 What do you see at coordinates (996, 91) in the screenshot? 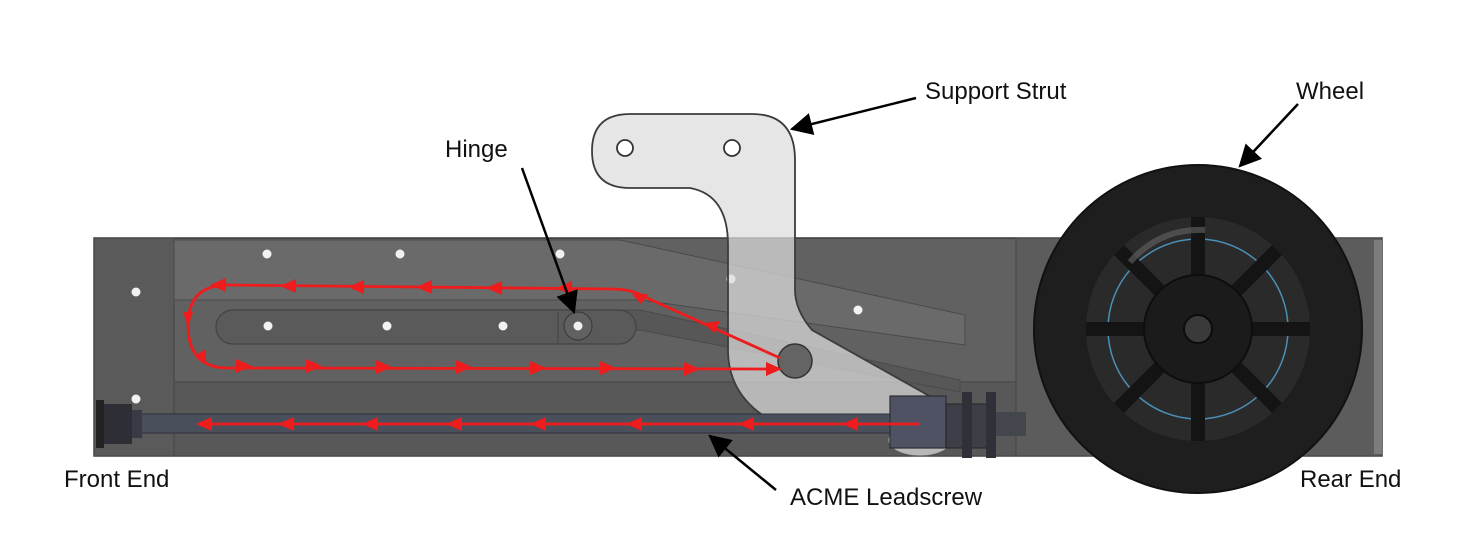
I see `label-support-strut: Support Strut` at bounding box center [996, 91].